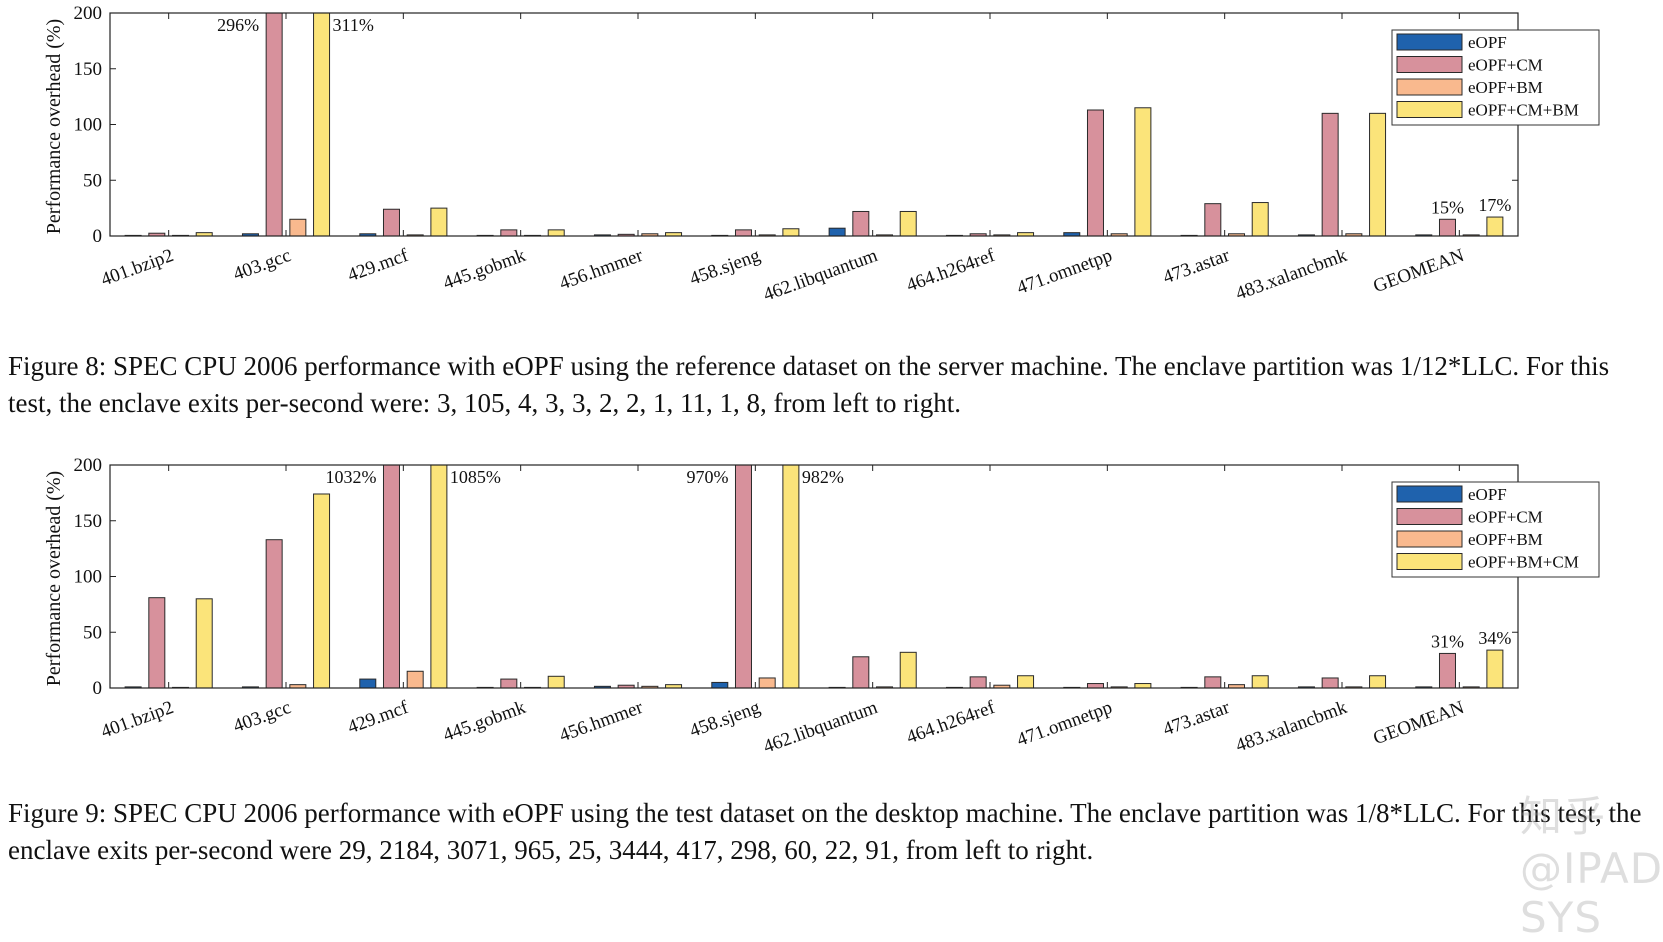  I want to click on bar-462-libquantum-eopf-bm-cm, so click(908, 670).